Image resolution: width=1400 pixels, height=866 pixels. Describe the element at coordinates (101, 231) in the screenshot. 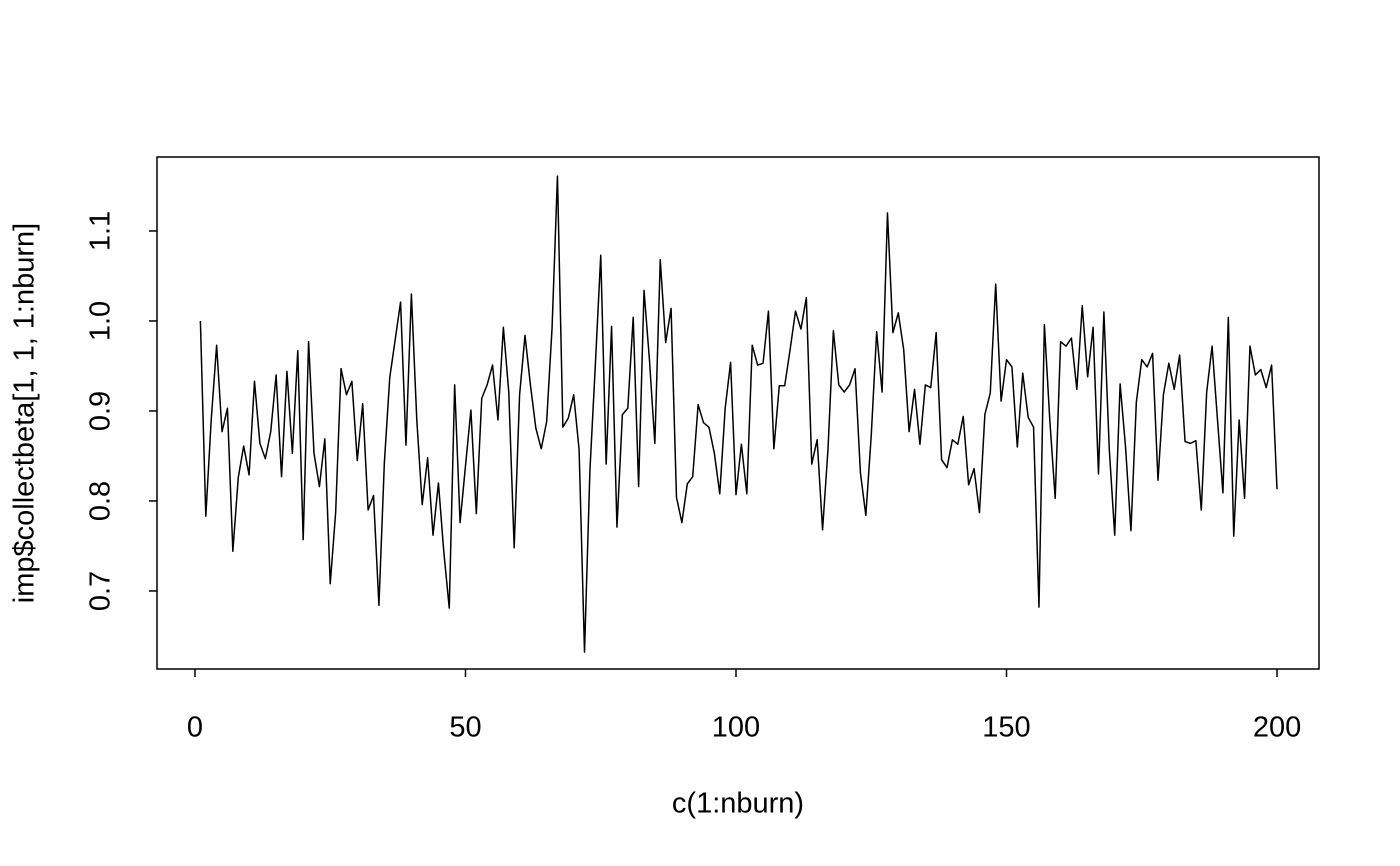

I see `y-tick-label: 1.1` at that location.